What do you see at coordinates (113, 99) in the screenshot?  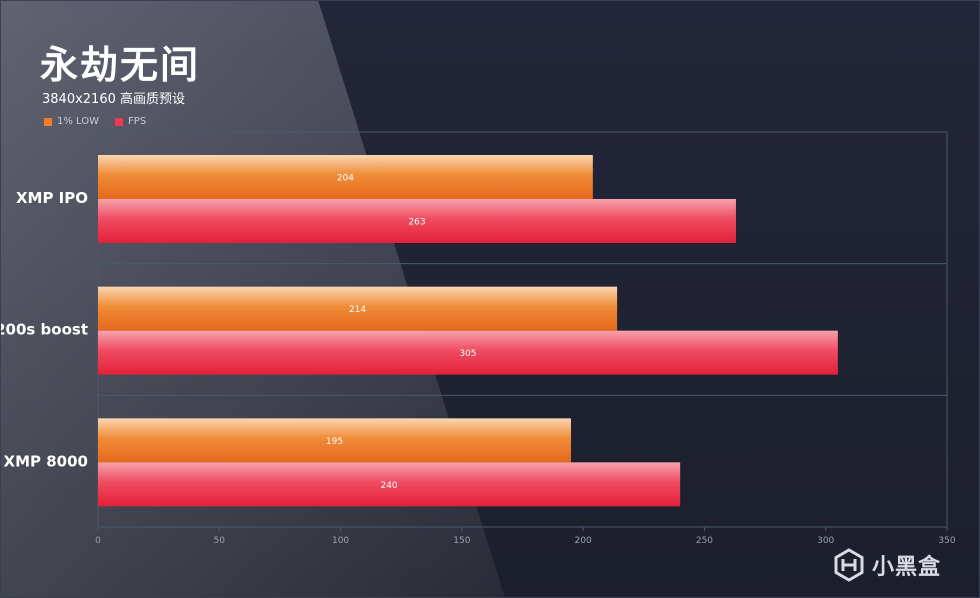 I see `chart-subtitle: 3840x2160 高画质预设` at bounding box center [113, 99].